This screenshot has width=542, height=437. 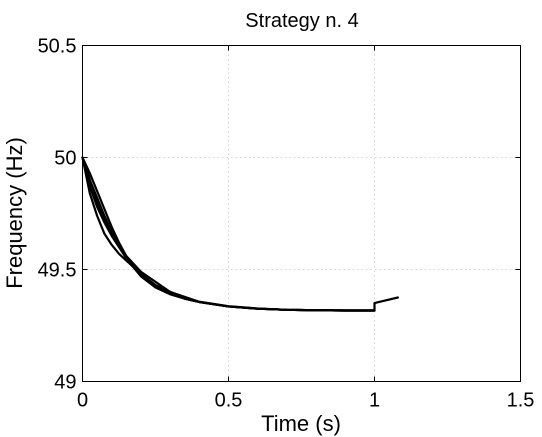 I want to click on y-tick-label: 49, so click(x=65, y=383).